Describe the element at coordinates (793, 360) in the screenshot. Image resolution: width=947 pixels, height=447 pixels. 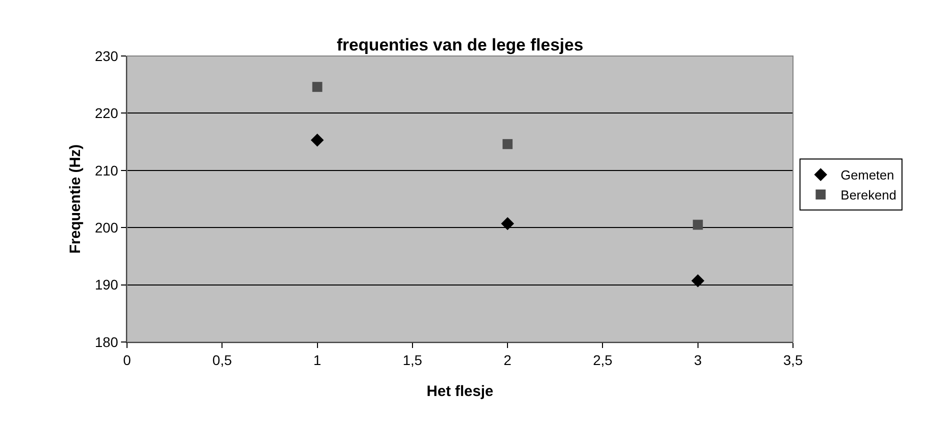
I see `x-tick-label: 3,5` at that location.